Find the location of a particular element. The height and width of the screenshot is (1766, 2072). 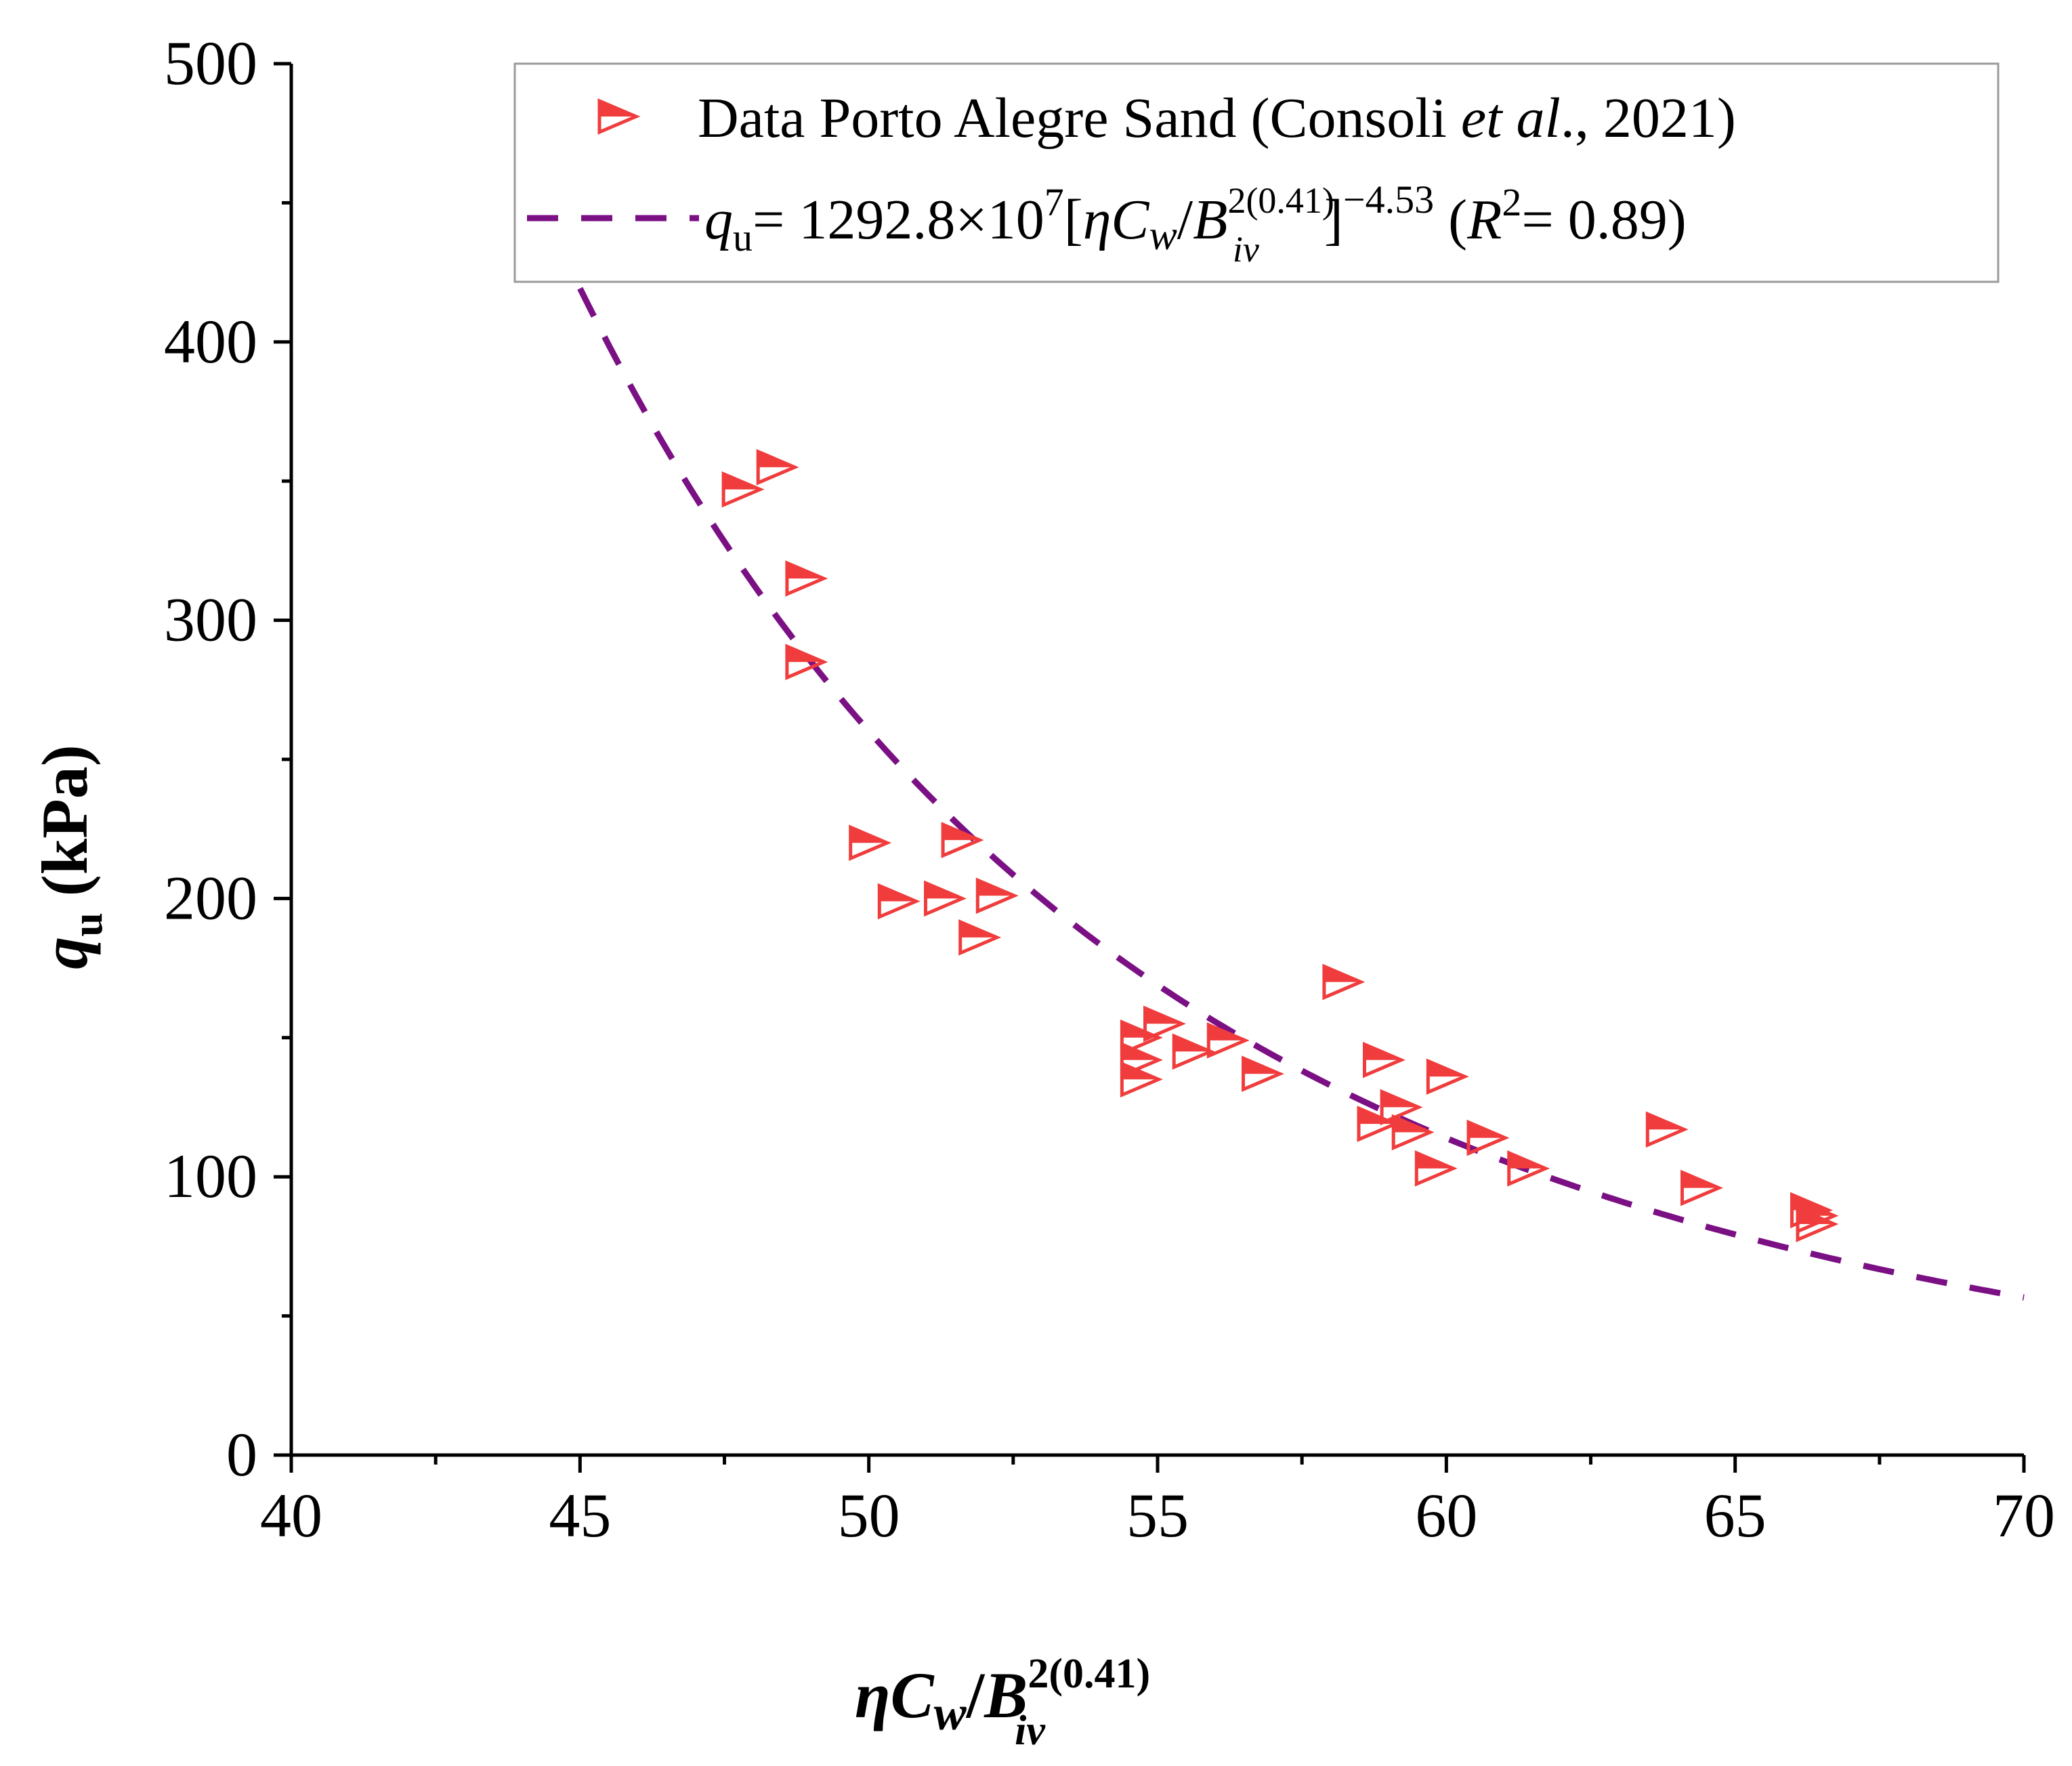

y-axis-title-sub: u is located at coordinates (87, 924).